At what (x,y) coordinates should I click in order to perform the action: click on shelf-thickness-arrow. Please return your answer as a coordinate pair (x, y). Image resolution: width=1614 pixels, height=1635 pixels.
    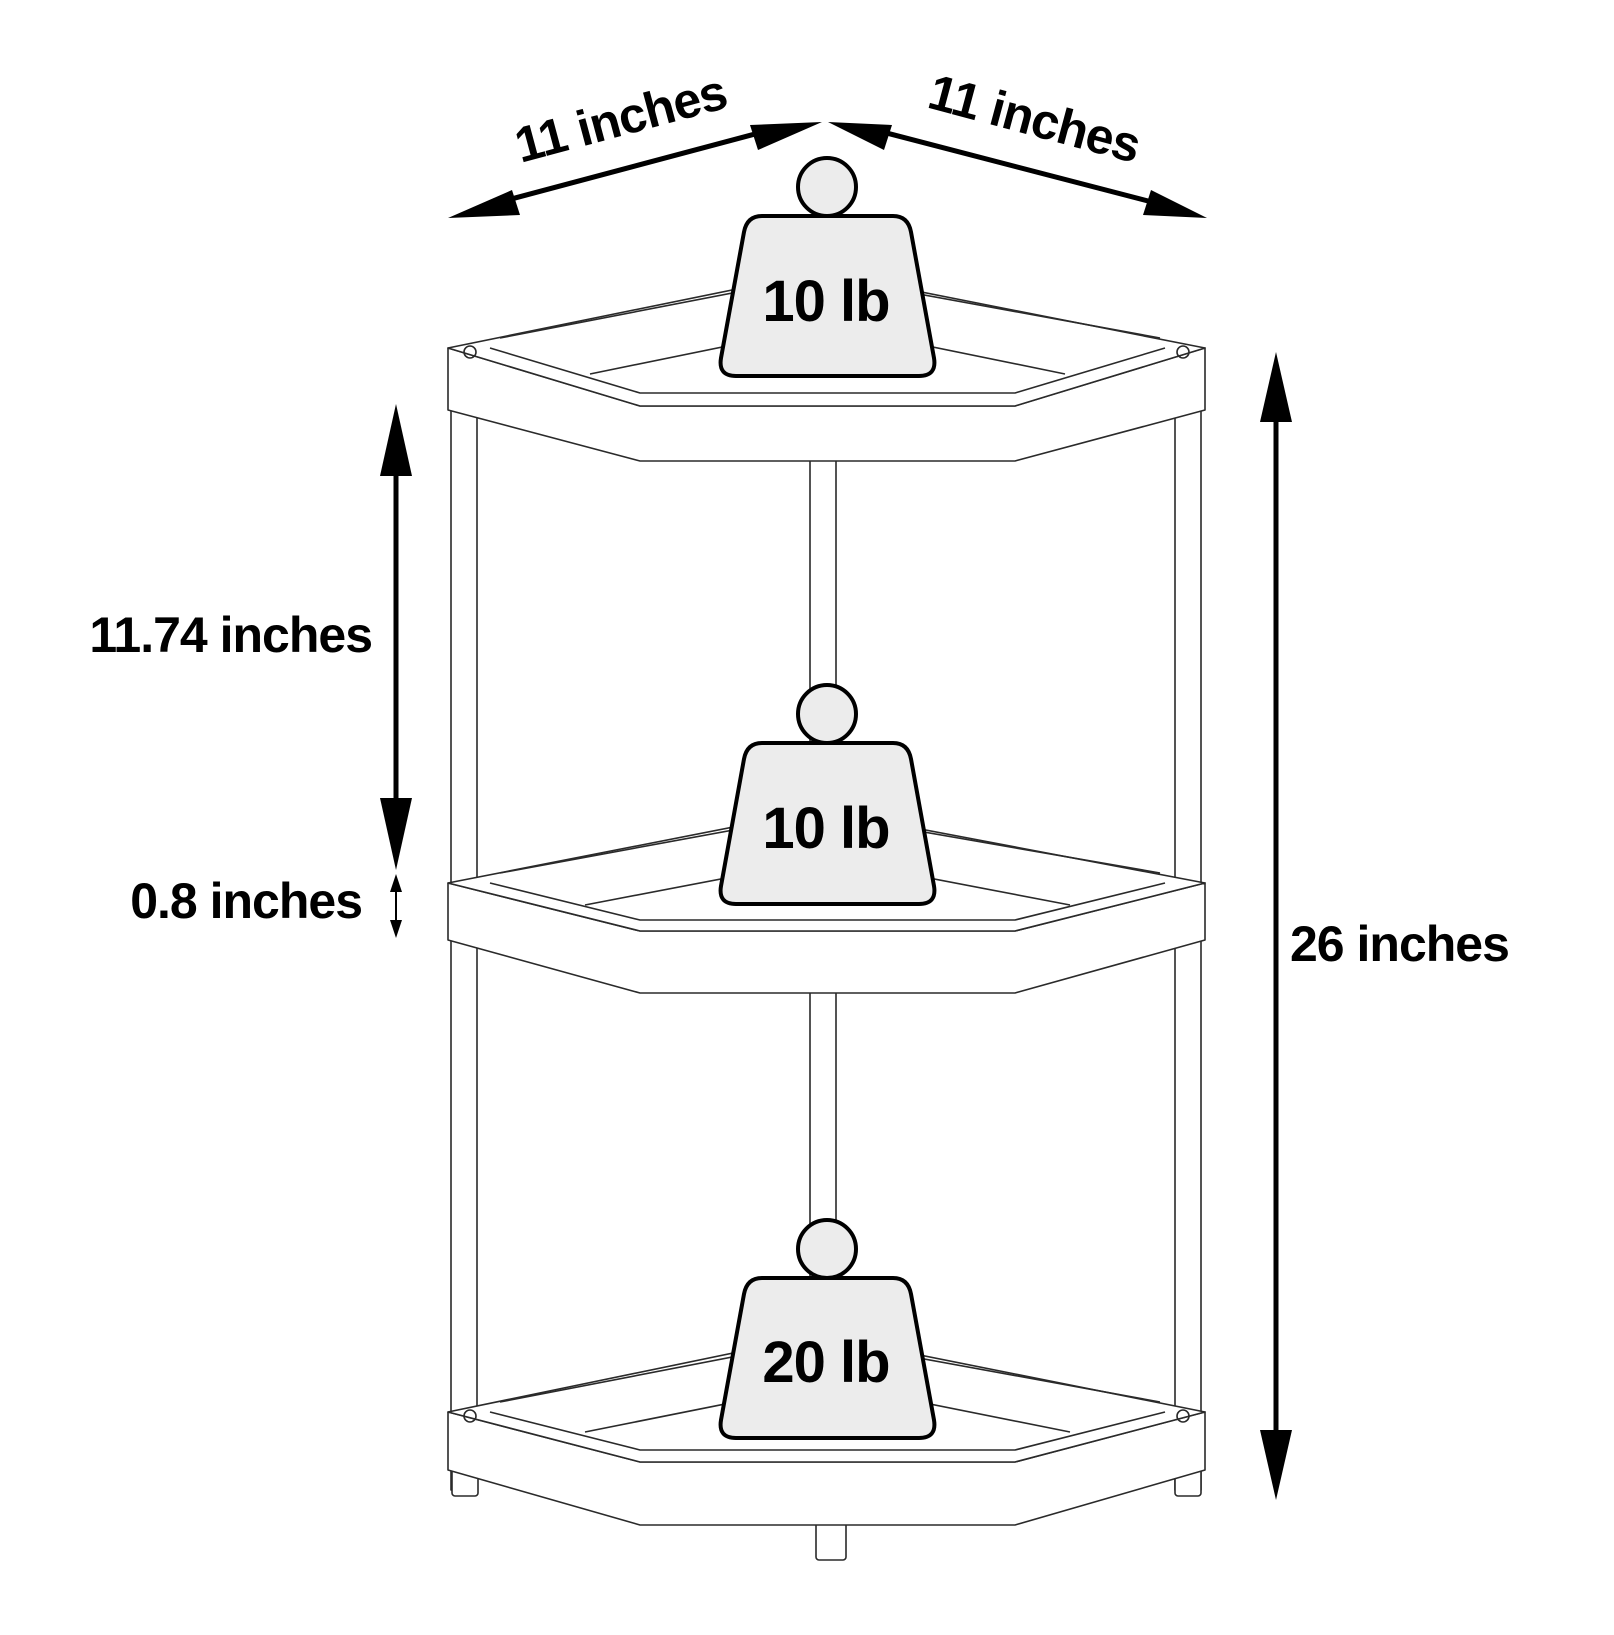
    Looking at the image, I should click on (396, 906).